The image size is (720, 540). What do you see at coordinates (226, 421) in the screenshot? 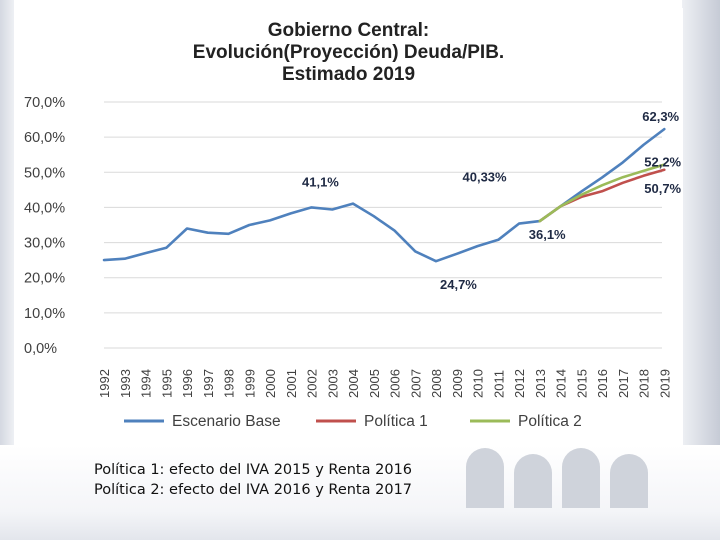
I see `legend-label: Escenario Base` at bounding box center [226, 421].